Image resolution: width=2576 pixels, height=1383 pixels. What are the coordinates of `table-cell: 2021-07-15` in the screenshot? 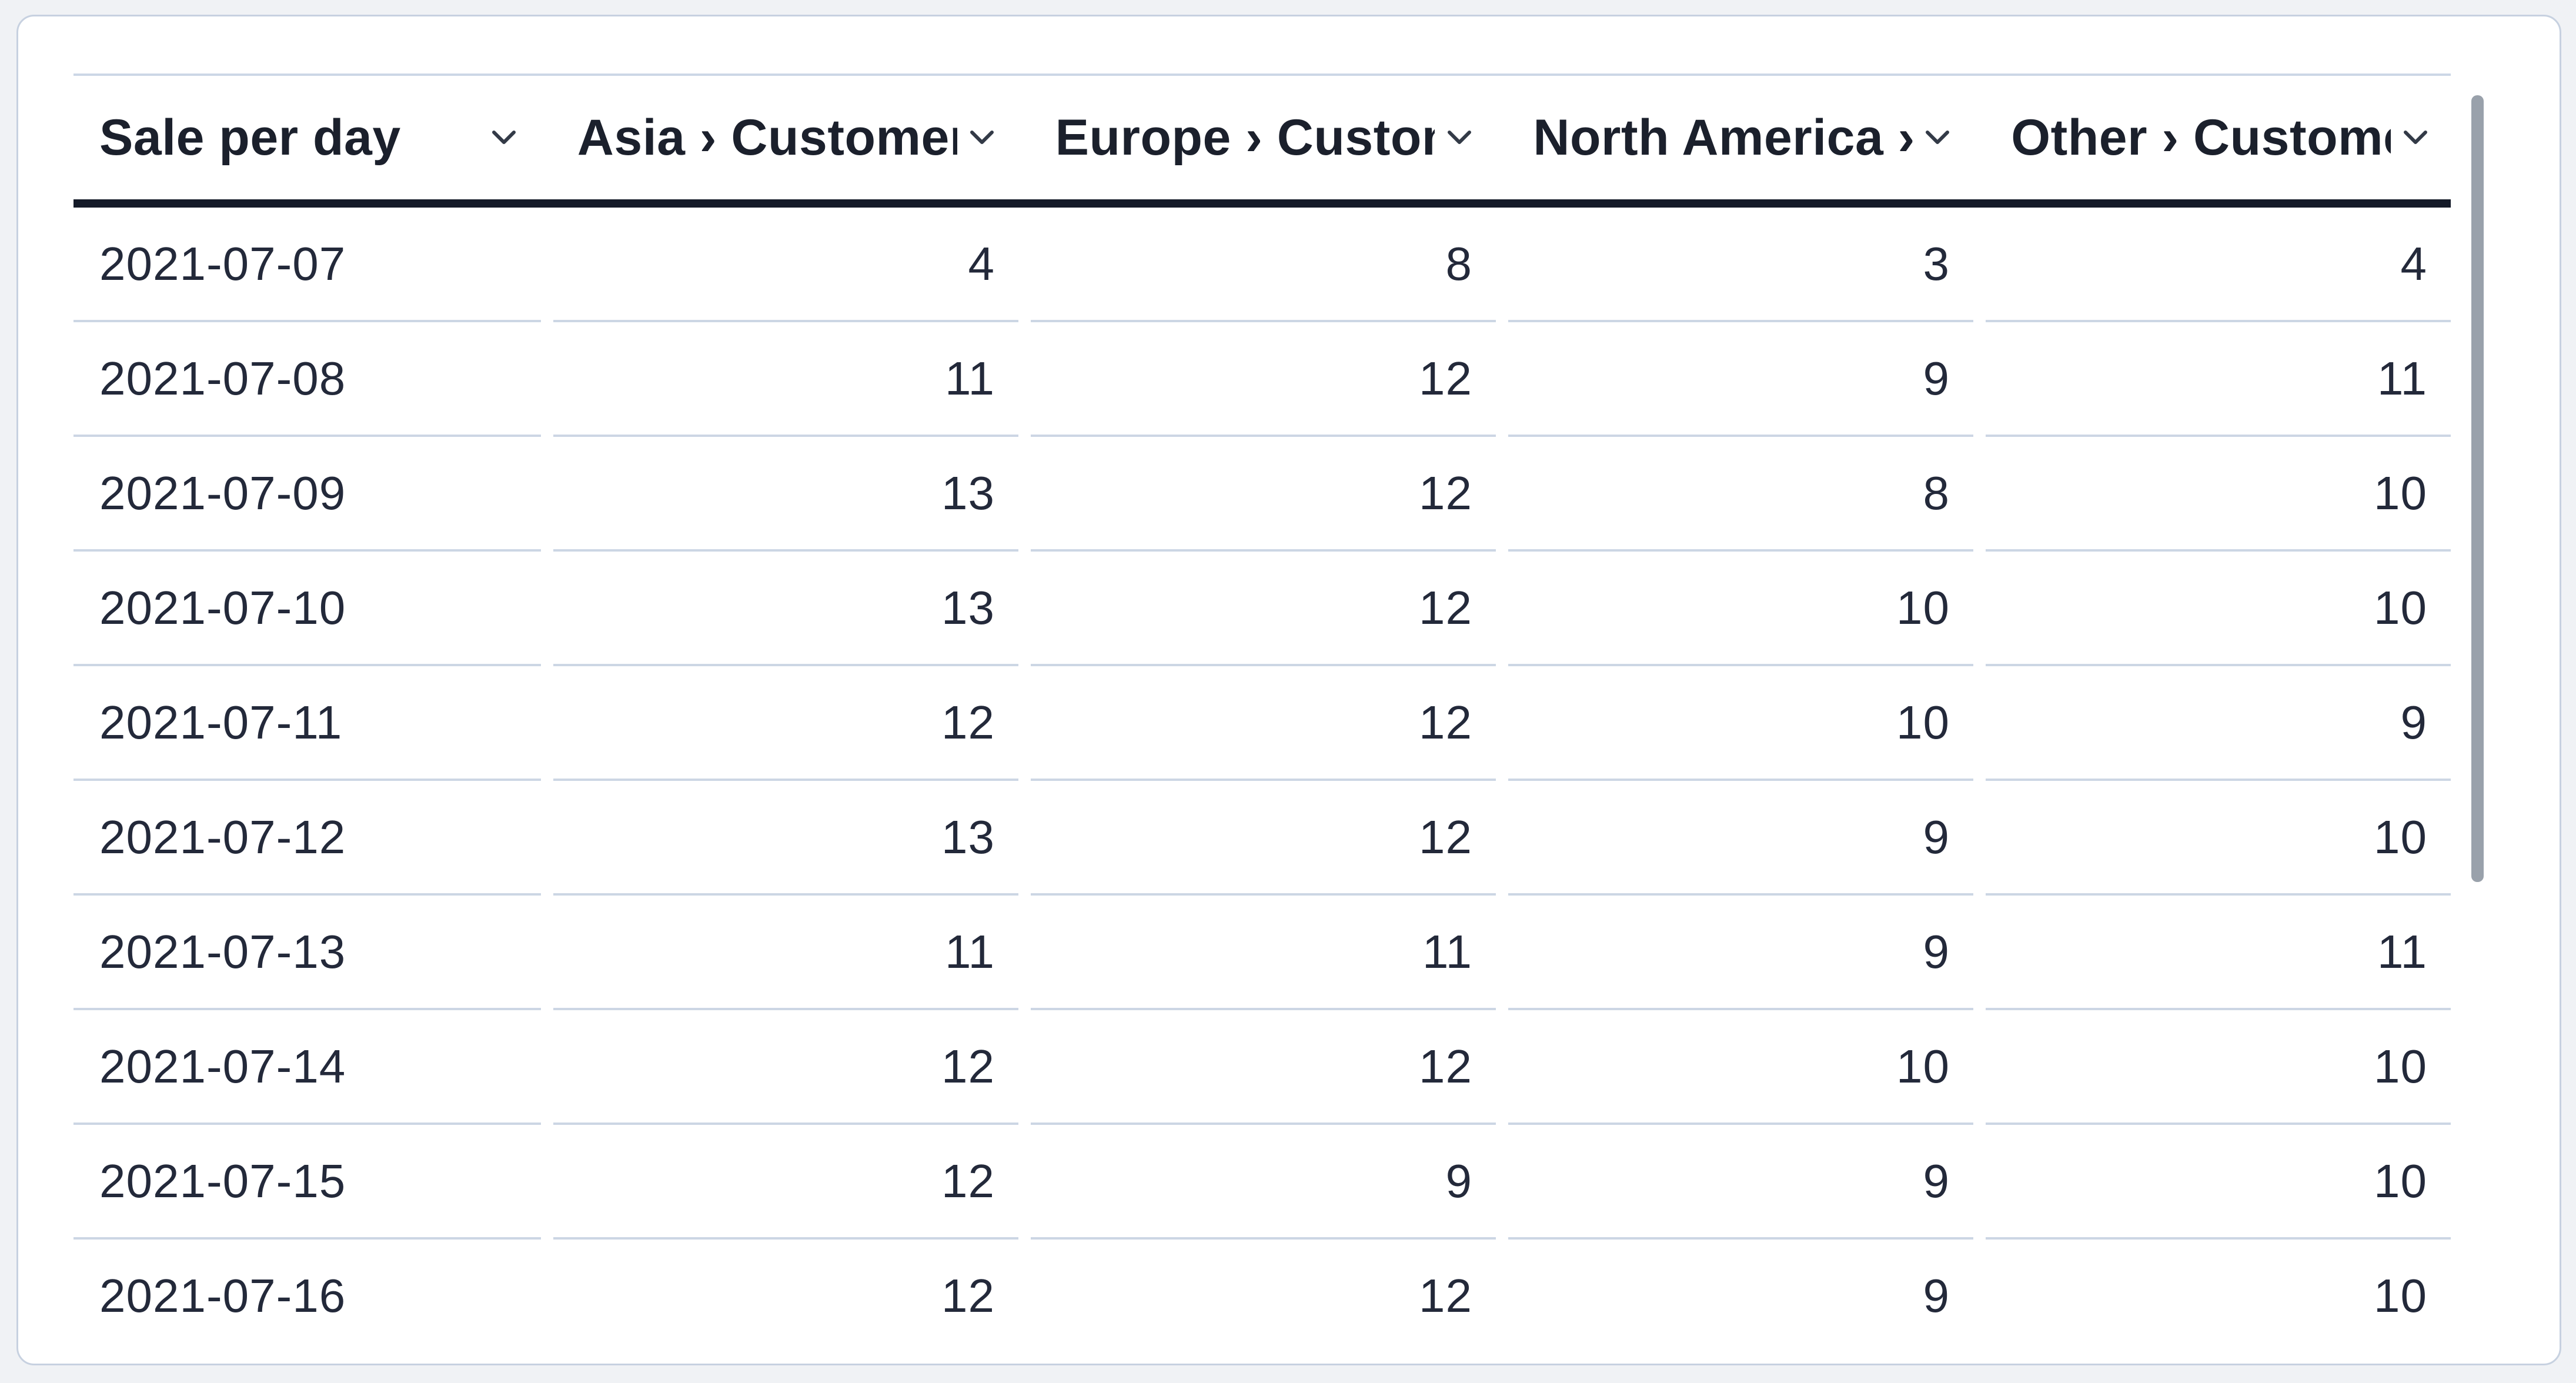 It's located at (307, 1182).